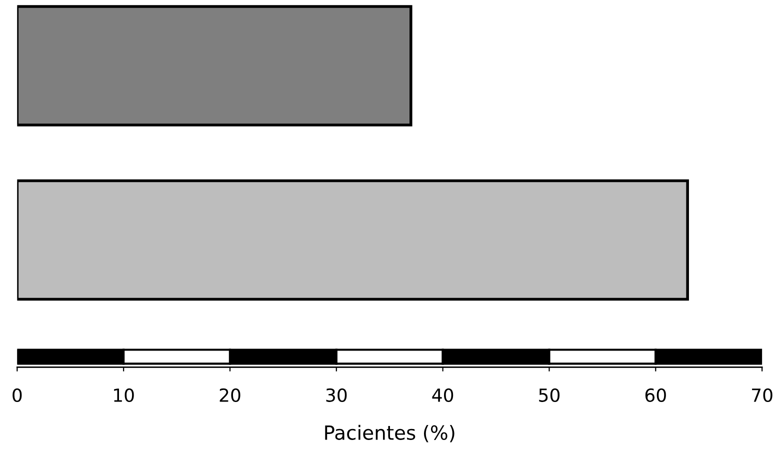 Image resolution: width=780 pixels, height=475 pixels. Describe the element at coordinates (124, 395) in the screenshot. I see `x-tick-label: 10` at that location.